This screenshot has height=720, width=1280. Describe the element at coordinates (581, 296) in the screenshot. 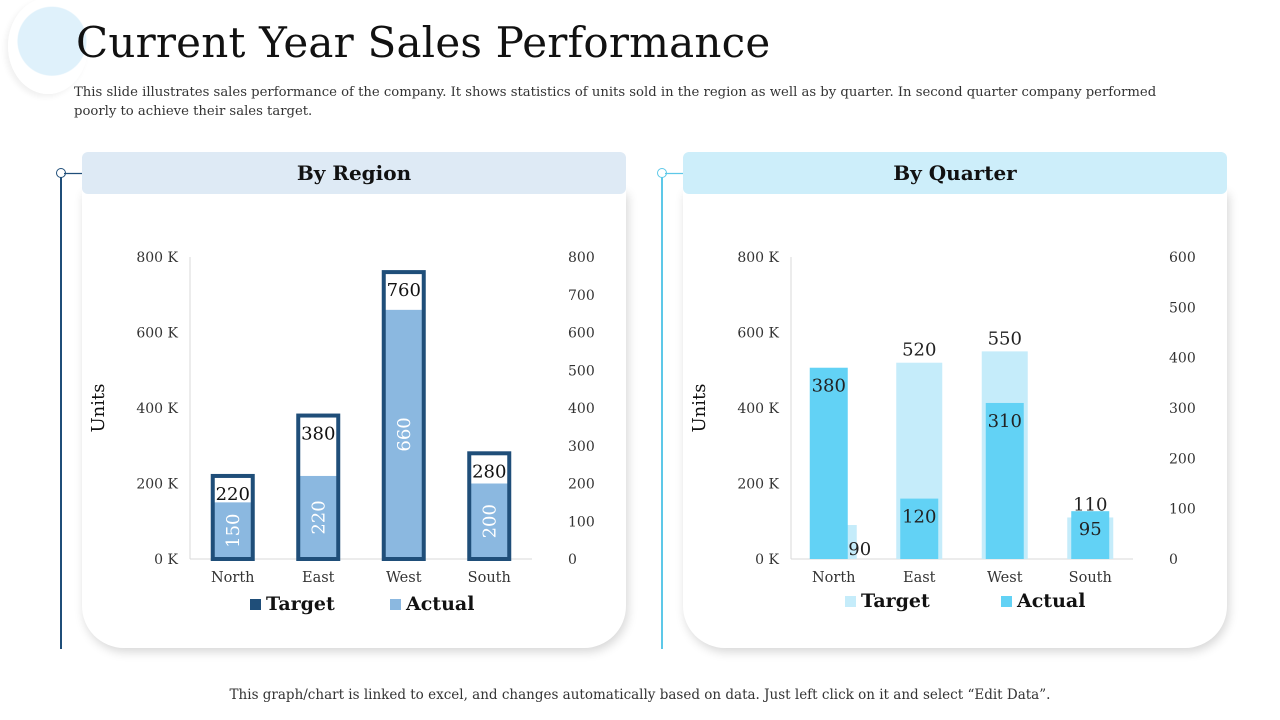

I see `y2-tick-label: 700` at that location.